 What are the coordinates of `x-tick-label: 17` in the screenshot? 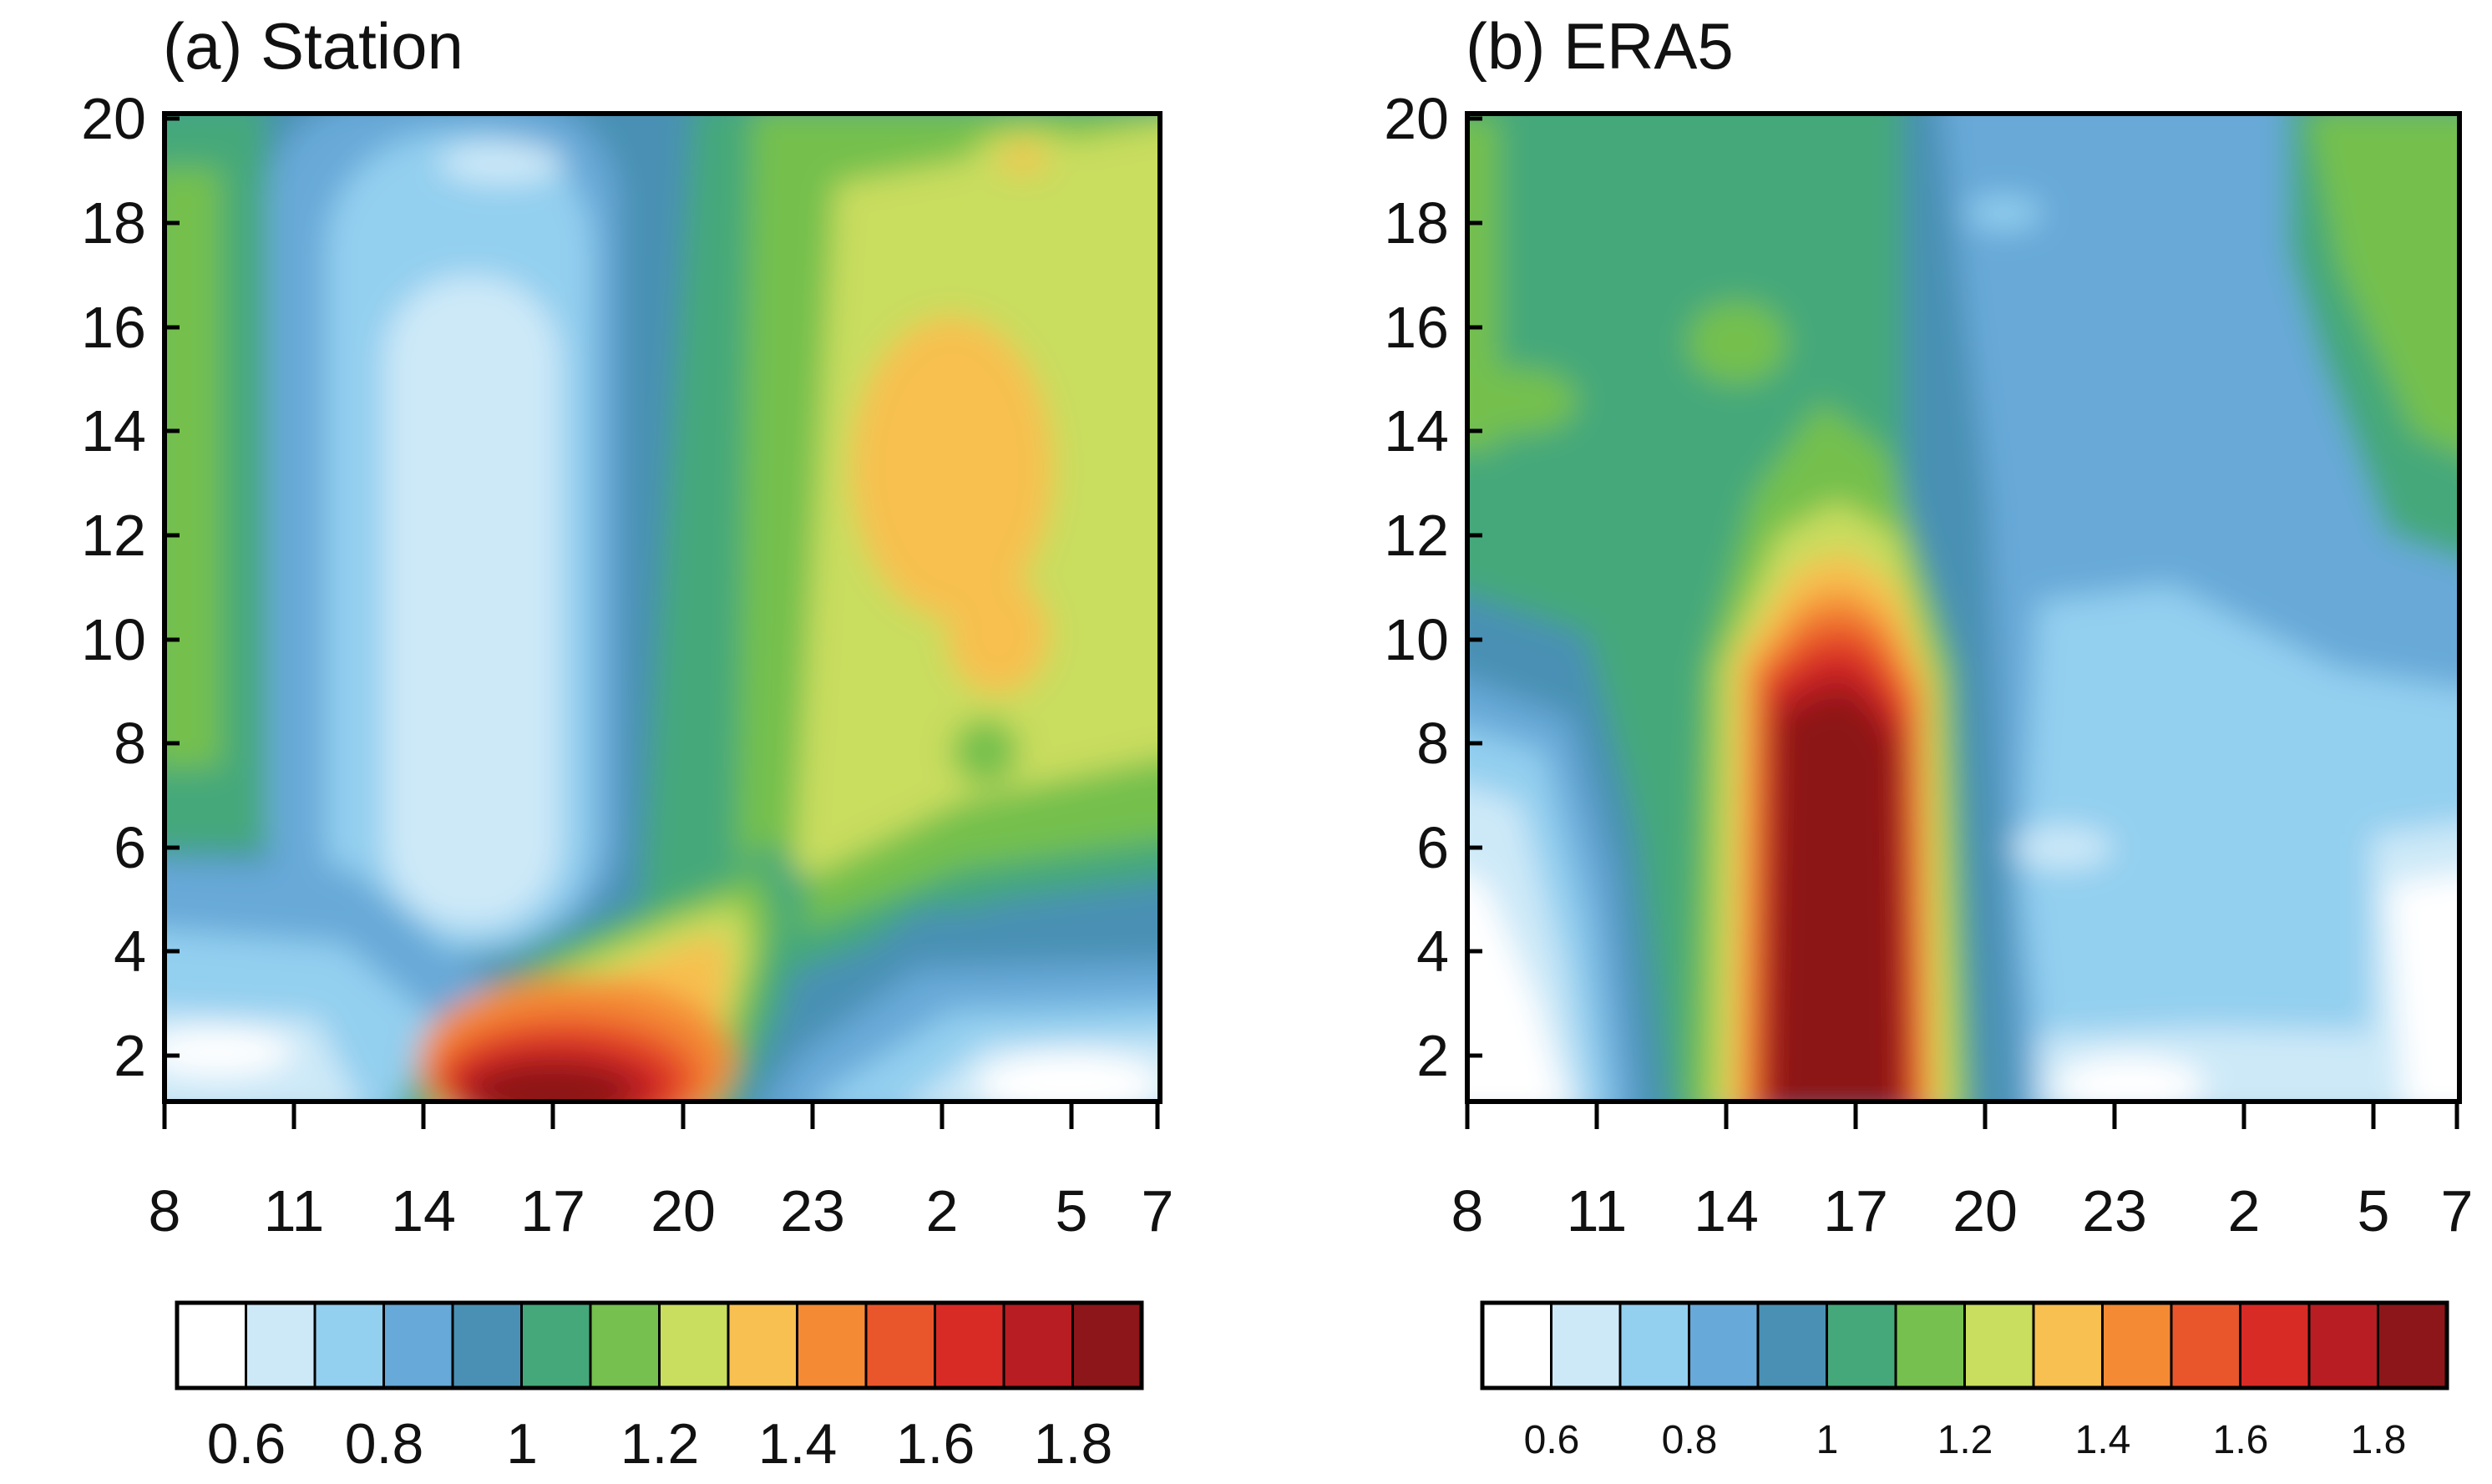 It's located at (1856, 1210).